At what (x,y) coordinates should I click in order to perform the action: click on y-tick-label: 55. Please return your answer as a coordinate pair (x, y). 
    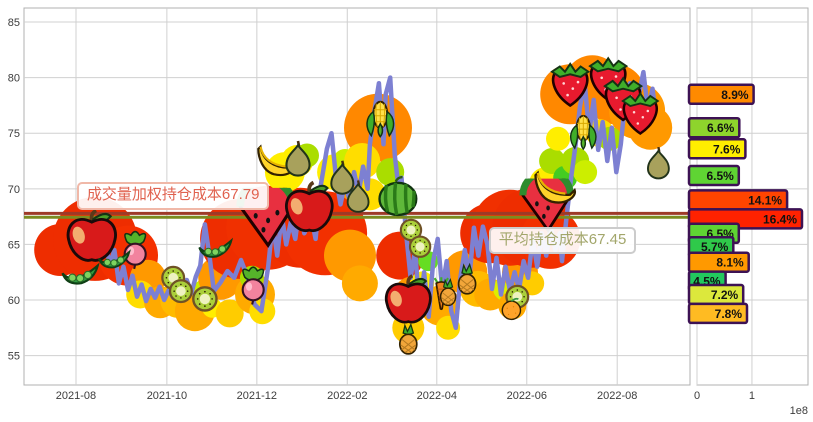
    Looking at the image, I should click on (14, 357).